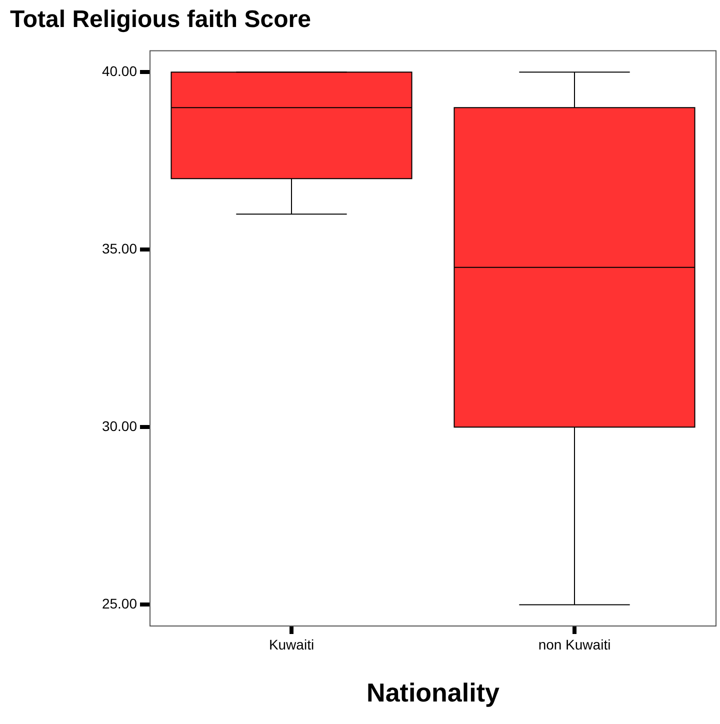 The image size is (720, 724). Describe the element at coordinates (120, 426) in the screenshot. I see `y-tick-label: 30.00` at that location.